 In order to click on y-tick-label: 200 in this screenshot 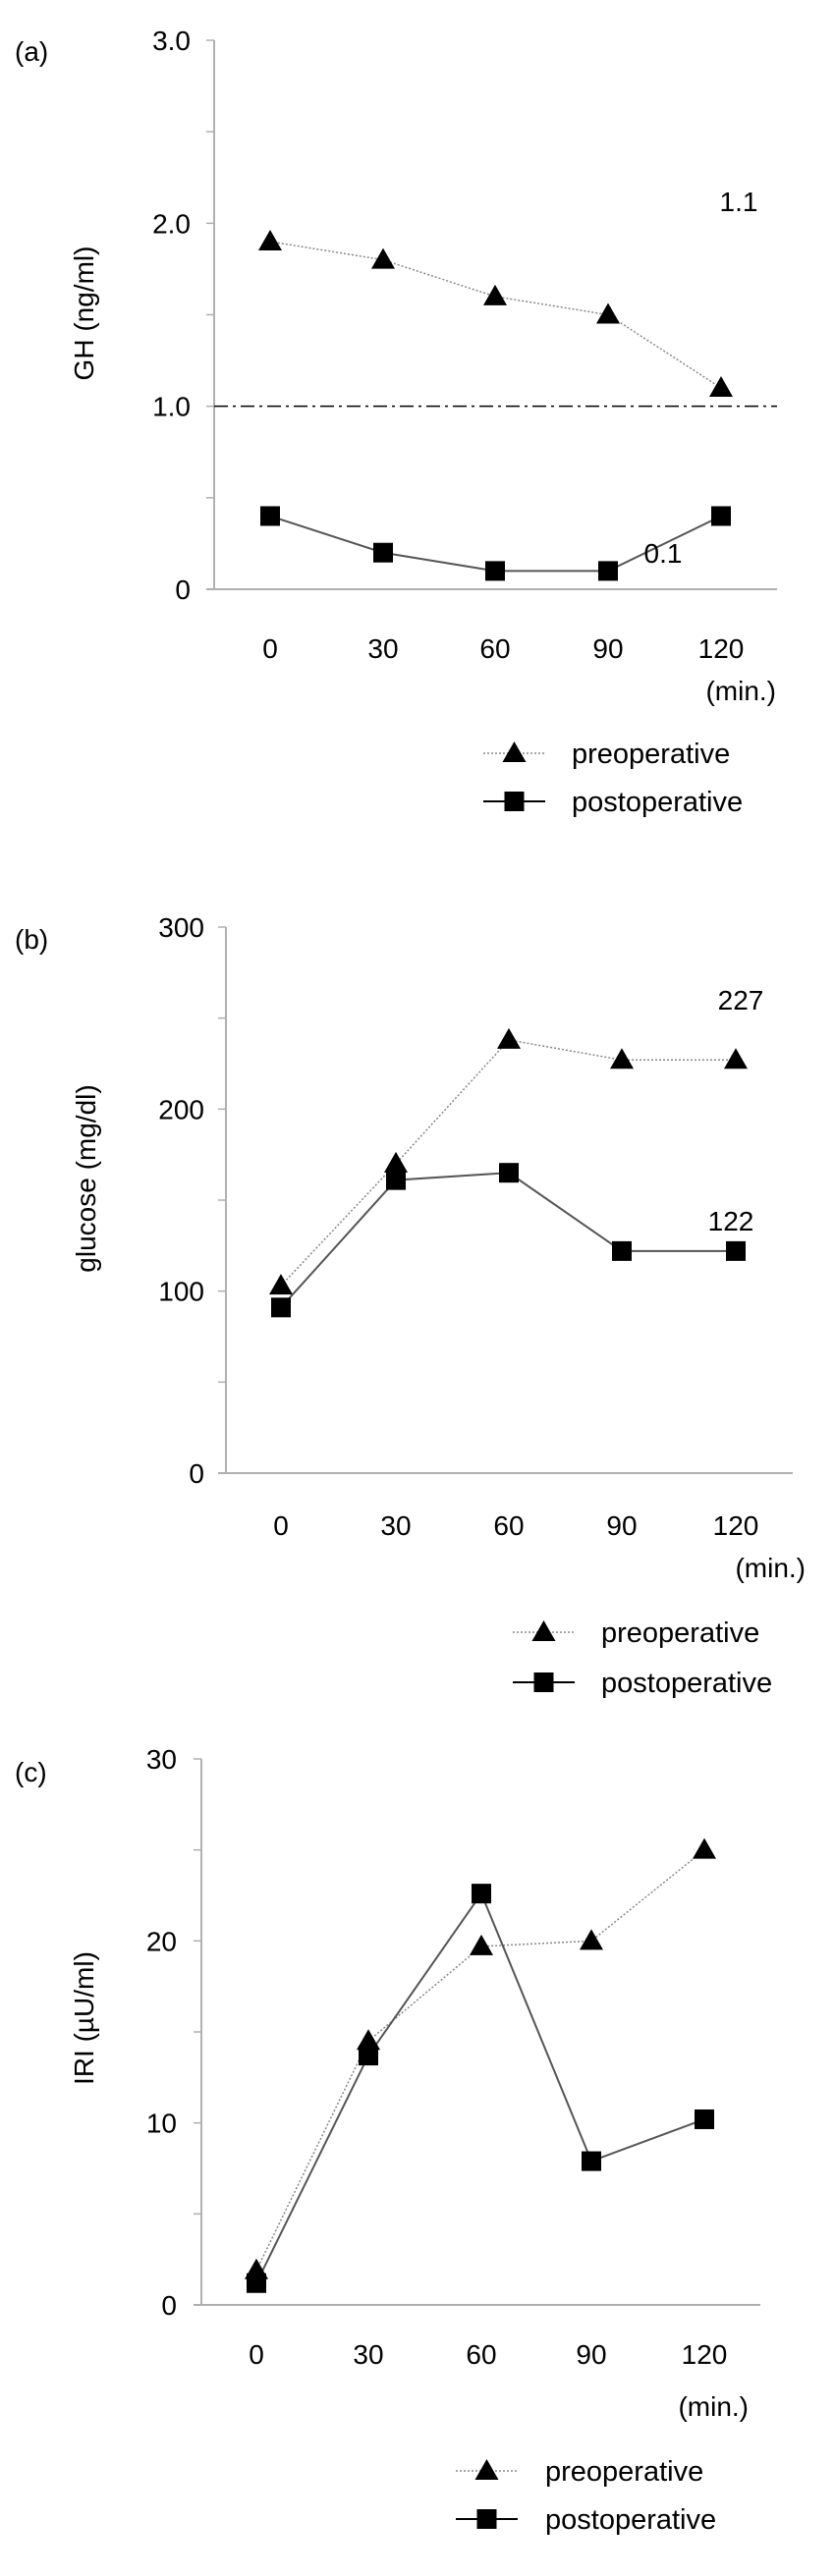, I will do `click(181, 1109)`.